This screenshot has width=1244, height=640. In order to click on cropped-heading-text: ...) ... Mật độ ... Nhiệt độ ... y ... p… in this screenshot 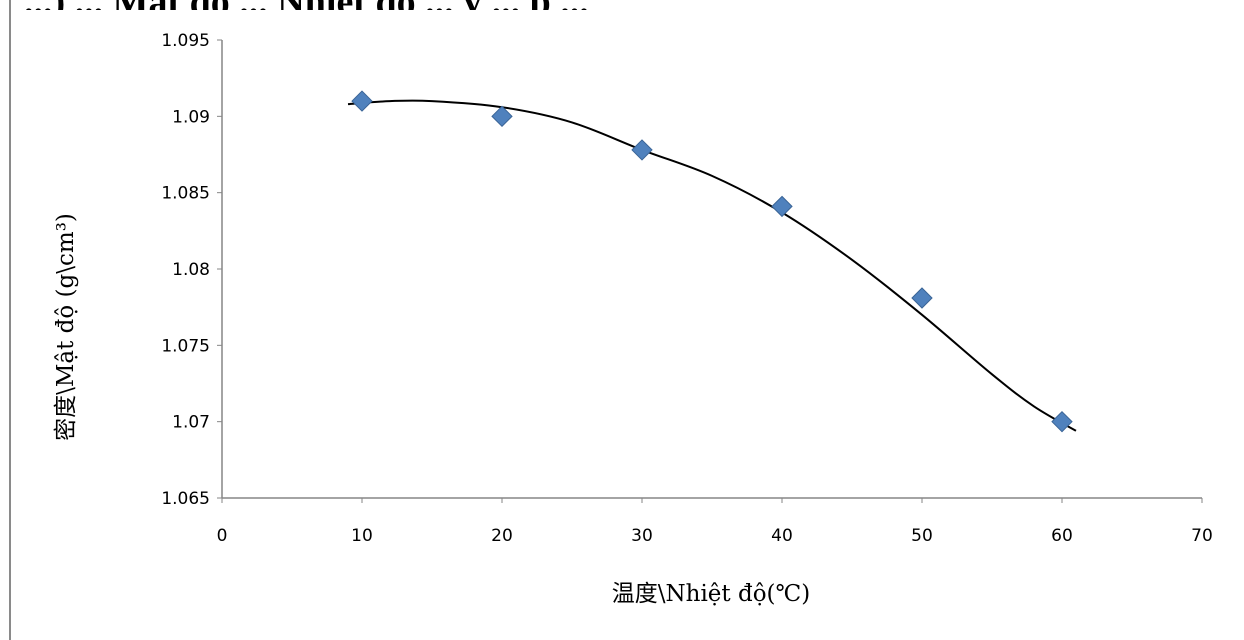, I will do `click(306, 5)`.